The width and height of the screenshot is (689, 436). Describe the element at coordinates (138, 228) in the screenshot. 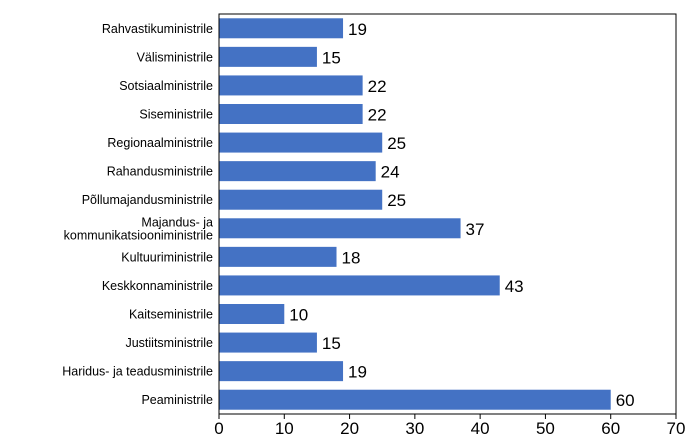

I see `category-label: Majandus- ja kommunikatsiooniministrile` at that location.